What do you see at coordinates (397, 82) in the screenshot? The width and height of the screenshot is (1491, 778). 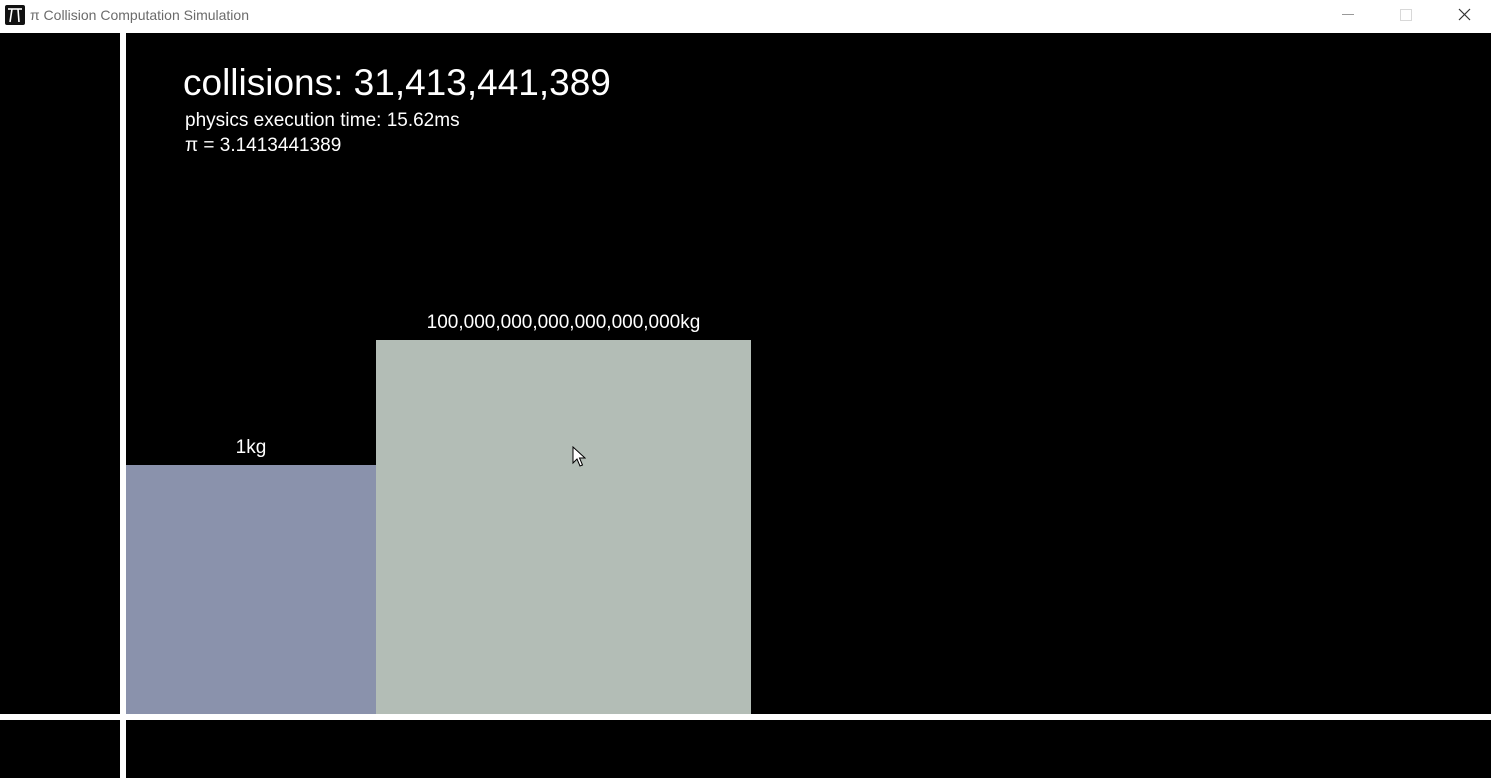 I see `collision-counter: collisions: 31,413,441,389` at bounding box center [397, 82].